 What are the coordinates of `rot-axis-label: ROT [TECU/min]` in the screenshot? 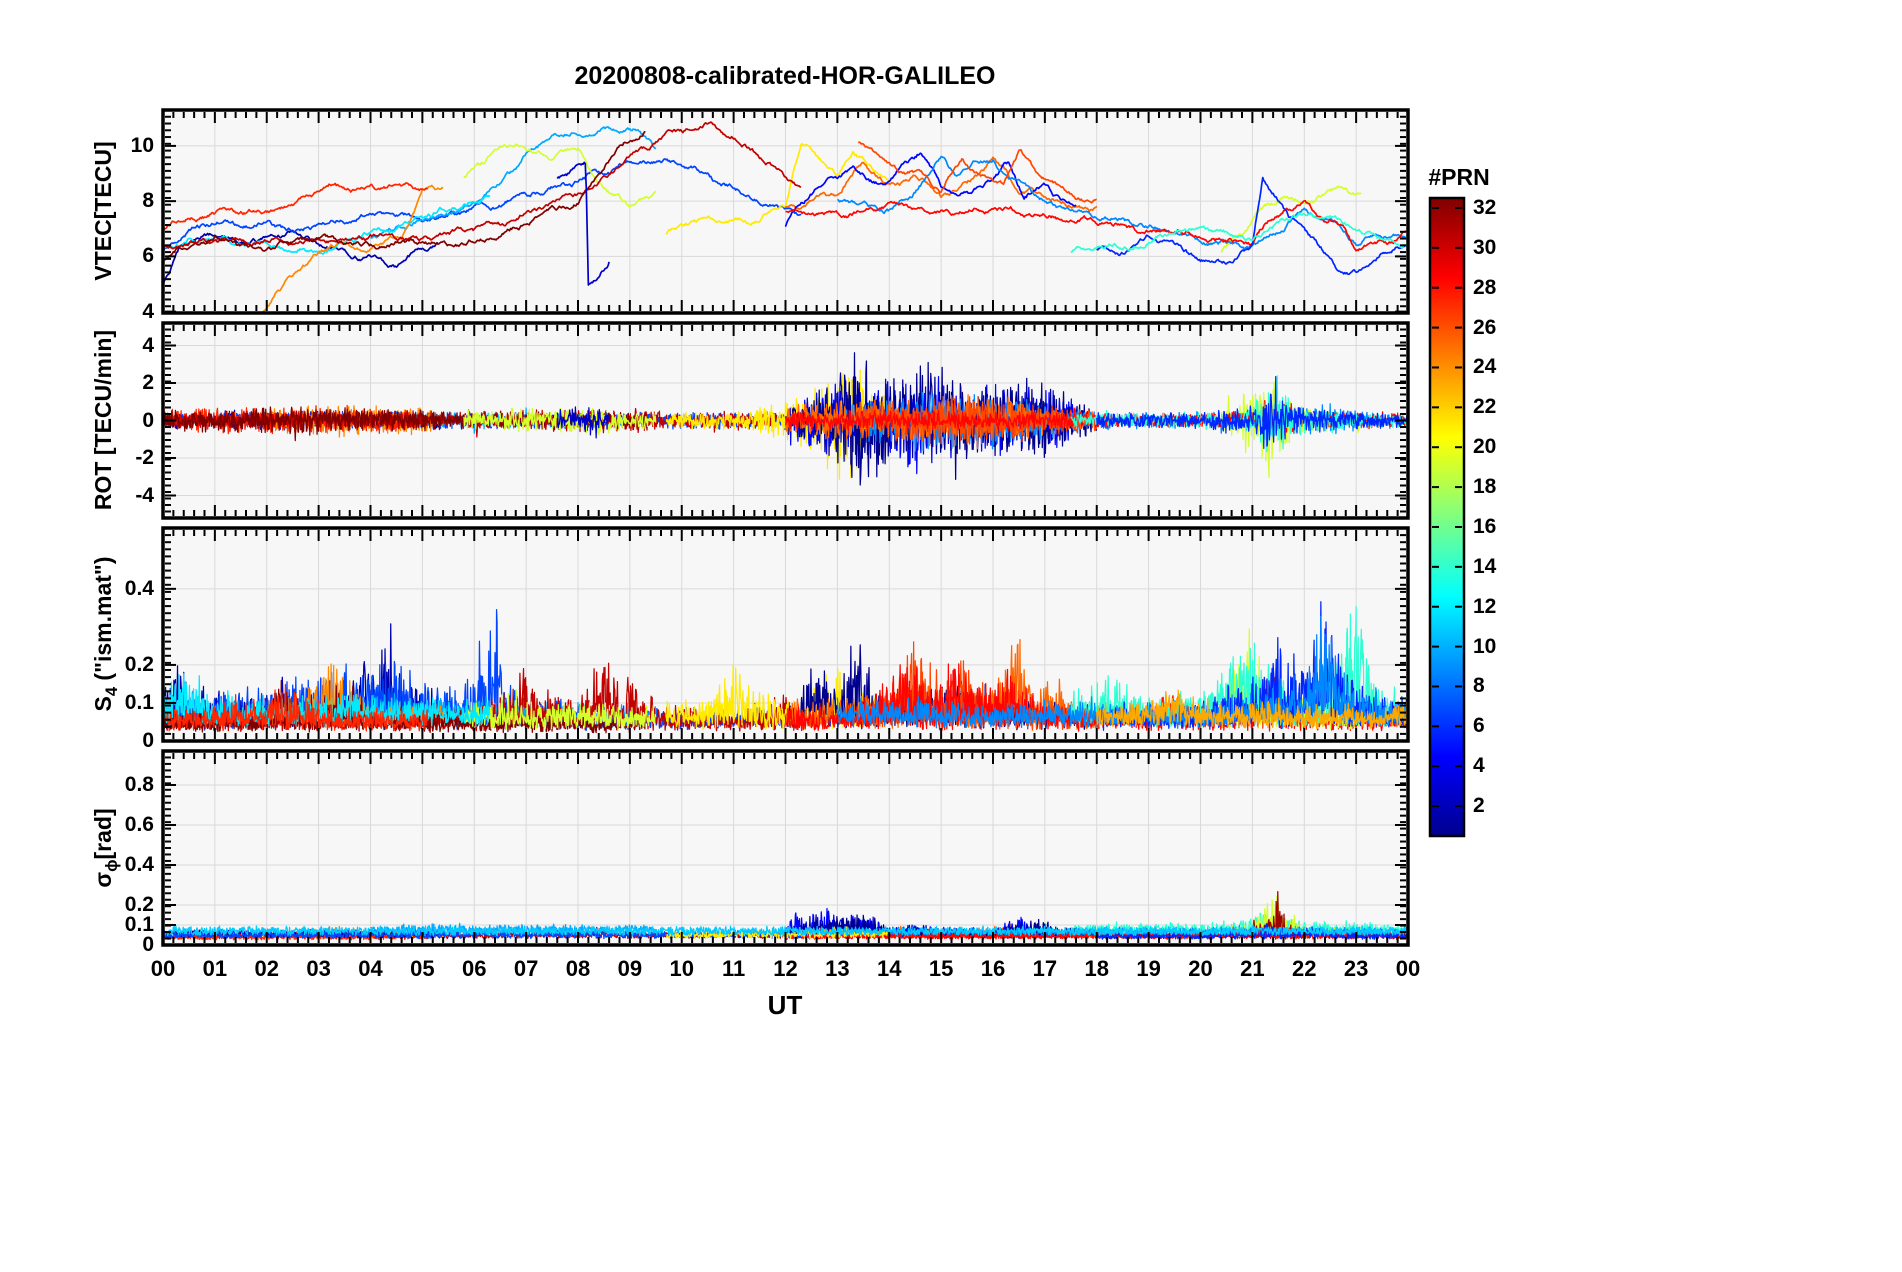 It's located at (106, 420).